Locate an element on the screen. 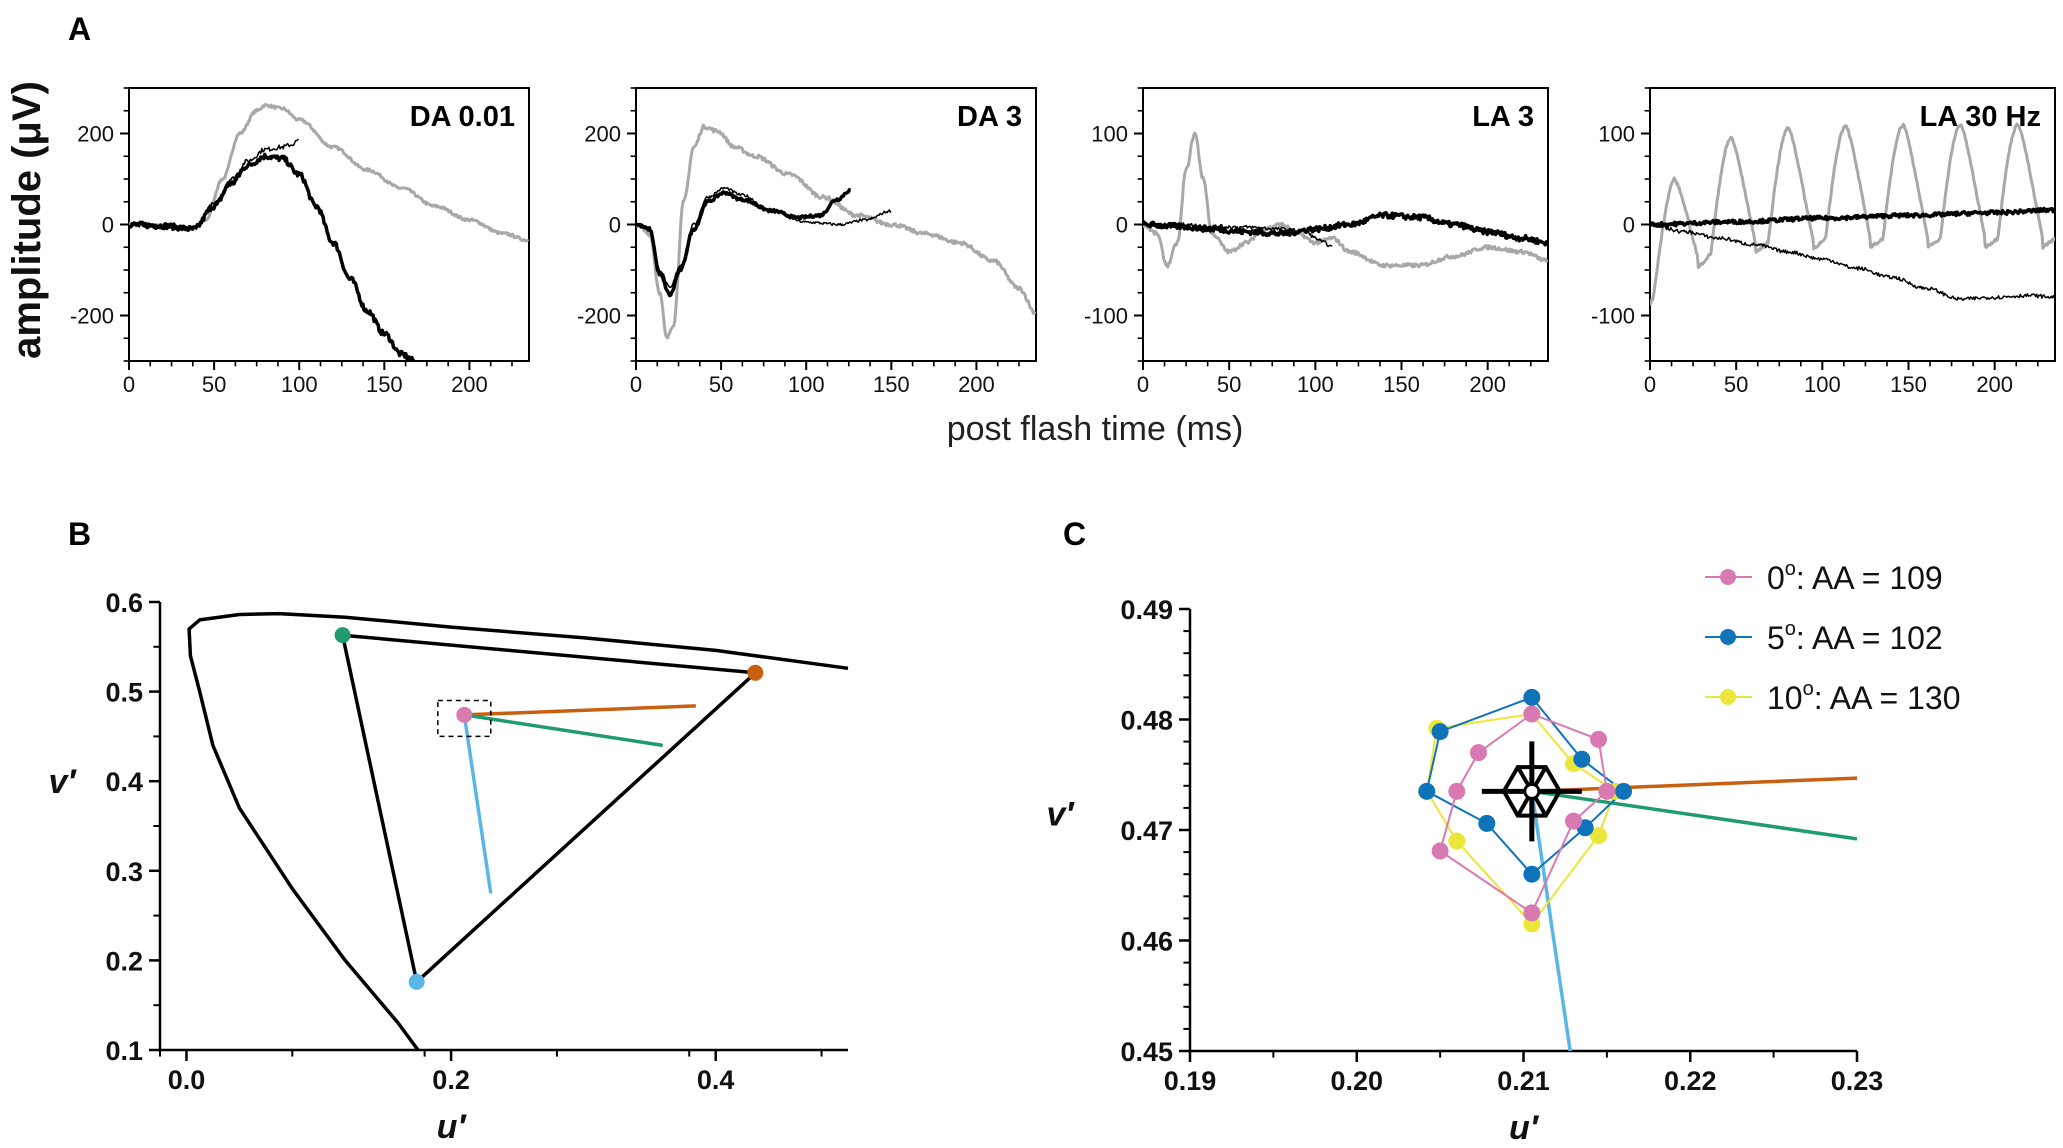 This screenshot has height=1148, width=2063. legend-label-5deg-base: 5 is located at coordinates (1776, 638).